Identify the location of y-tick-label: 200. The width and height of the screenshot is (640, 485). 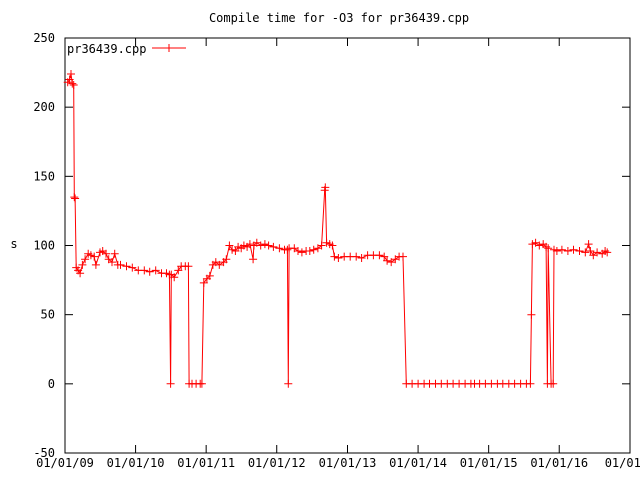
(44, 107).